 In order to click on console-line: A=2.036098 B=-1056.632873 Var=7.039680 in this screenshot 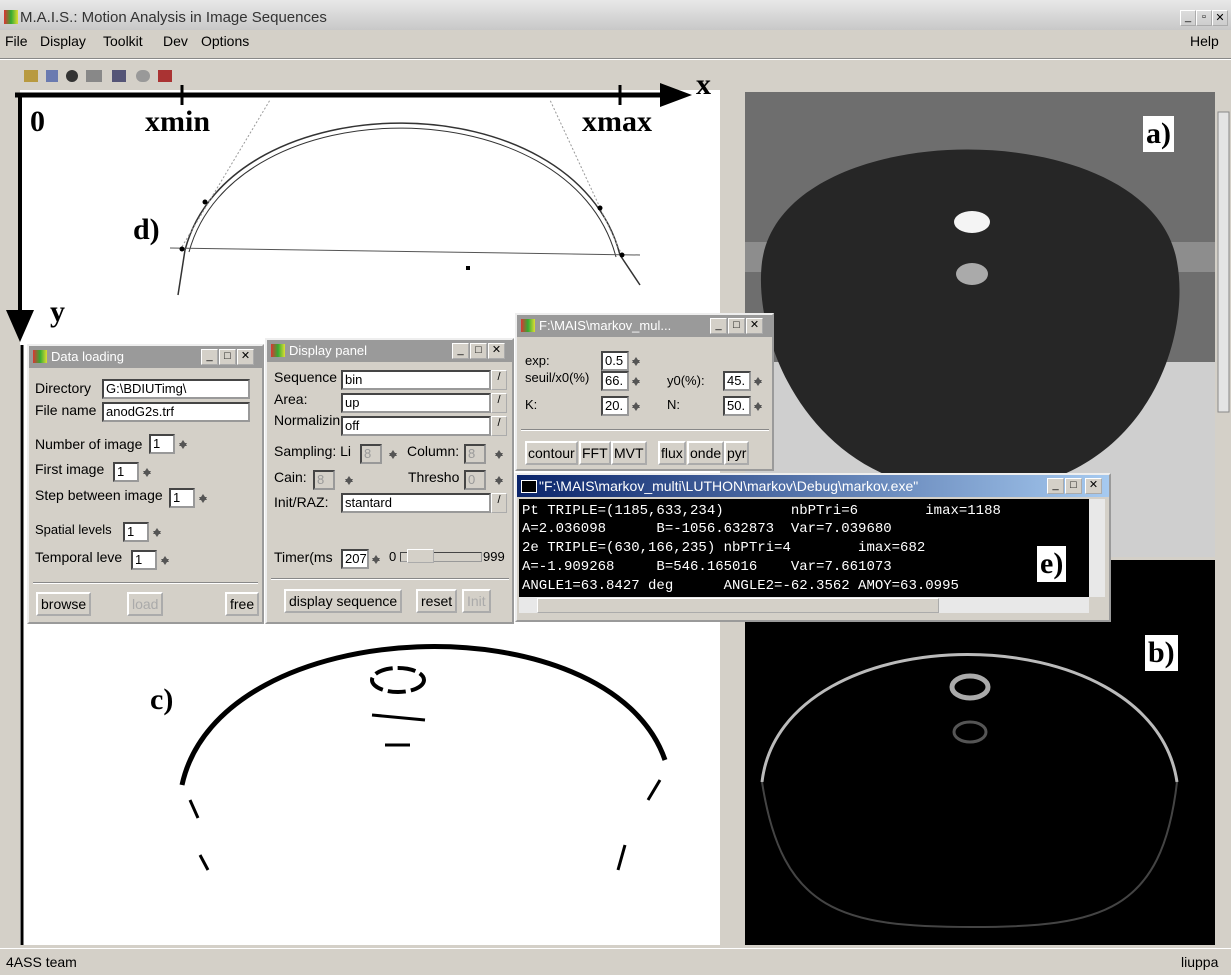, I will do `click(707, 529)`.